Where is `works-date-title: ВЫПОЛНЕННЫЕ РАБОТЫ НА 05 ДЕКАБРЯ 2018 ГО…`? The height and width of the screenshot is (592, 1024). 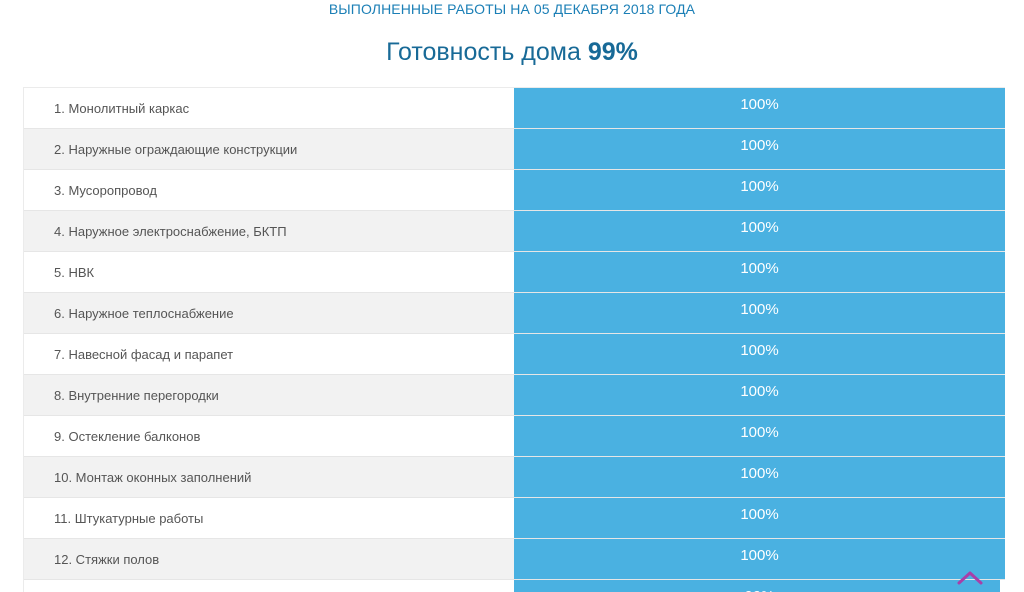
works-date-title: ВЫПОЛНЕННЫЕ РАБОТЫ НА 05 ДЕКАБРЯ 2018 ГО… is located at coordinates (512, 9).